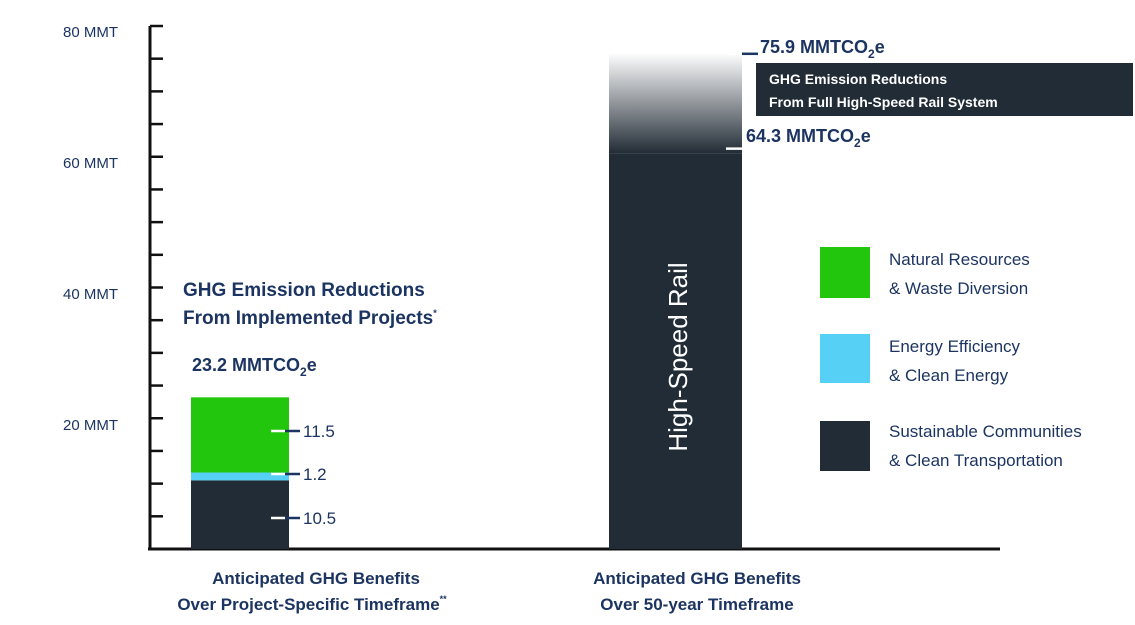  What do you see at coordinates (315, 474) in the screenshot?
I see `segment-label-energy-efficiency: 1.2` at bounding box center [315, 474].